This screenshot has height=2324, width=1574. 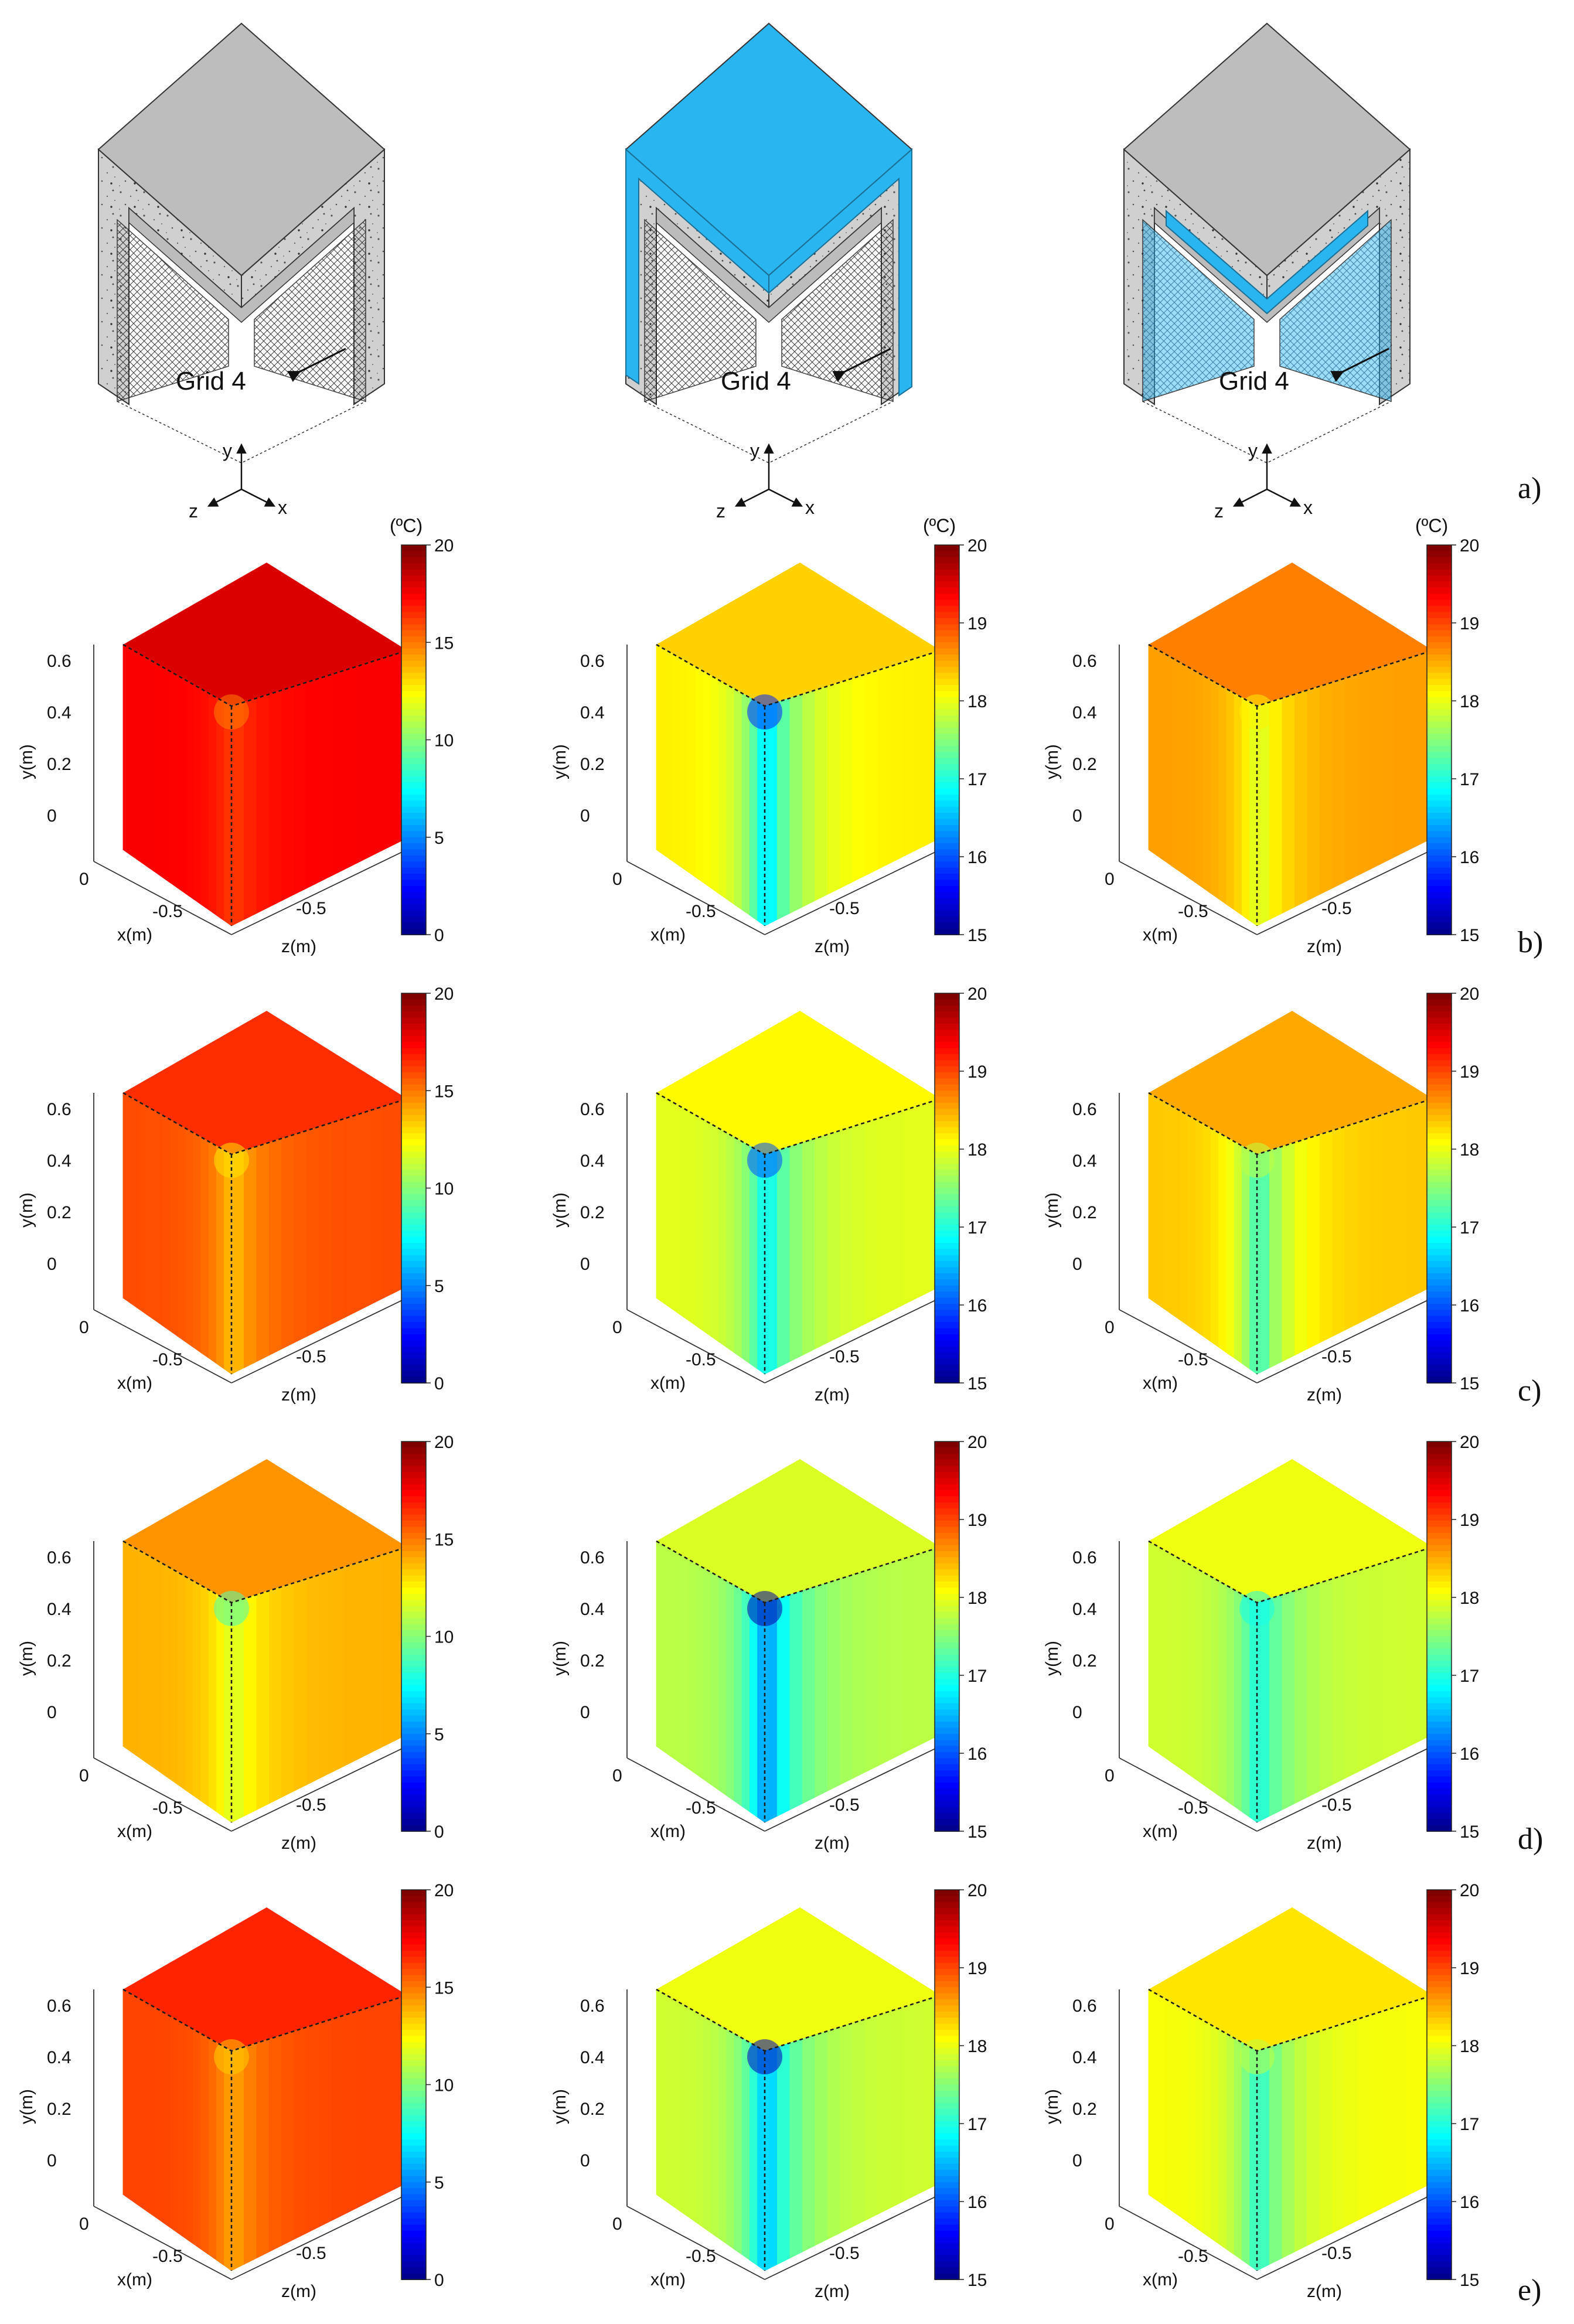 What do you see at coordinates (977, 1676) in the screenshot?
I see `colorbar-tick-label: 17` at bounding box center [977, 1676].